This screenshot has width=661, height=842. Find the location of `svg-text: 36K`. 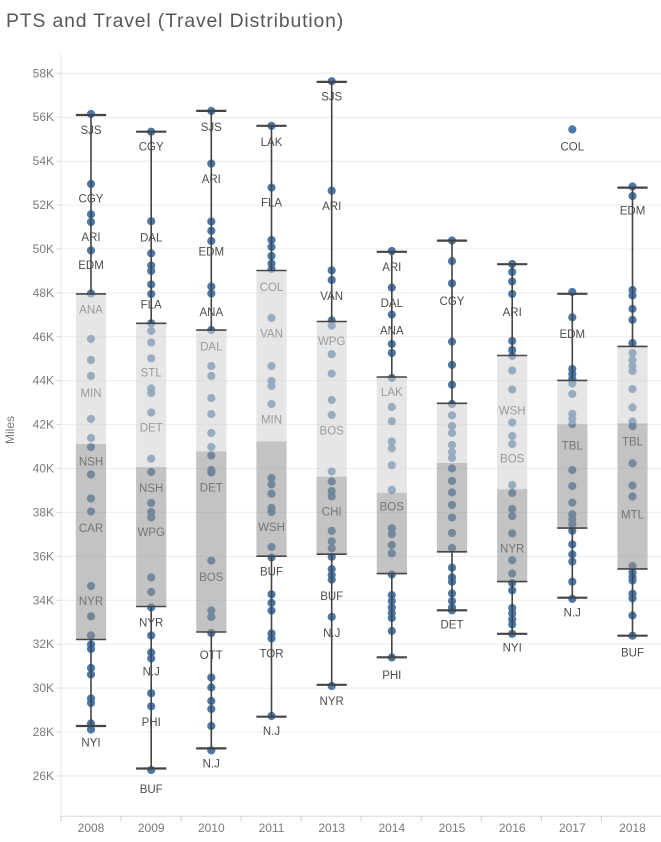

svg-text: 36K is located at coordinates (43, 556).